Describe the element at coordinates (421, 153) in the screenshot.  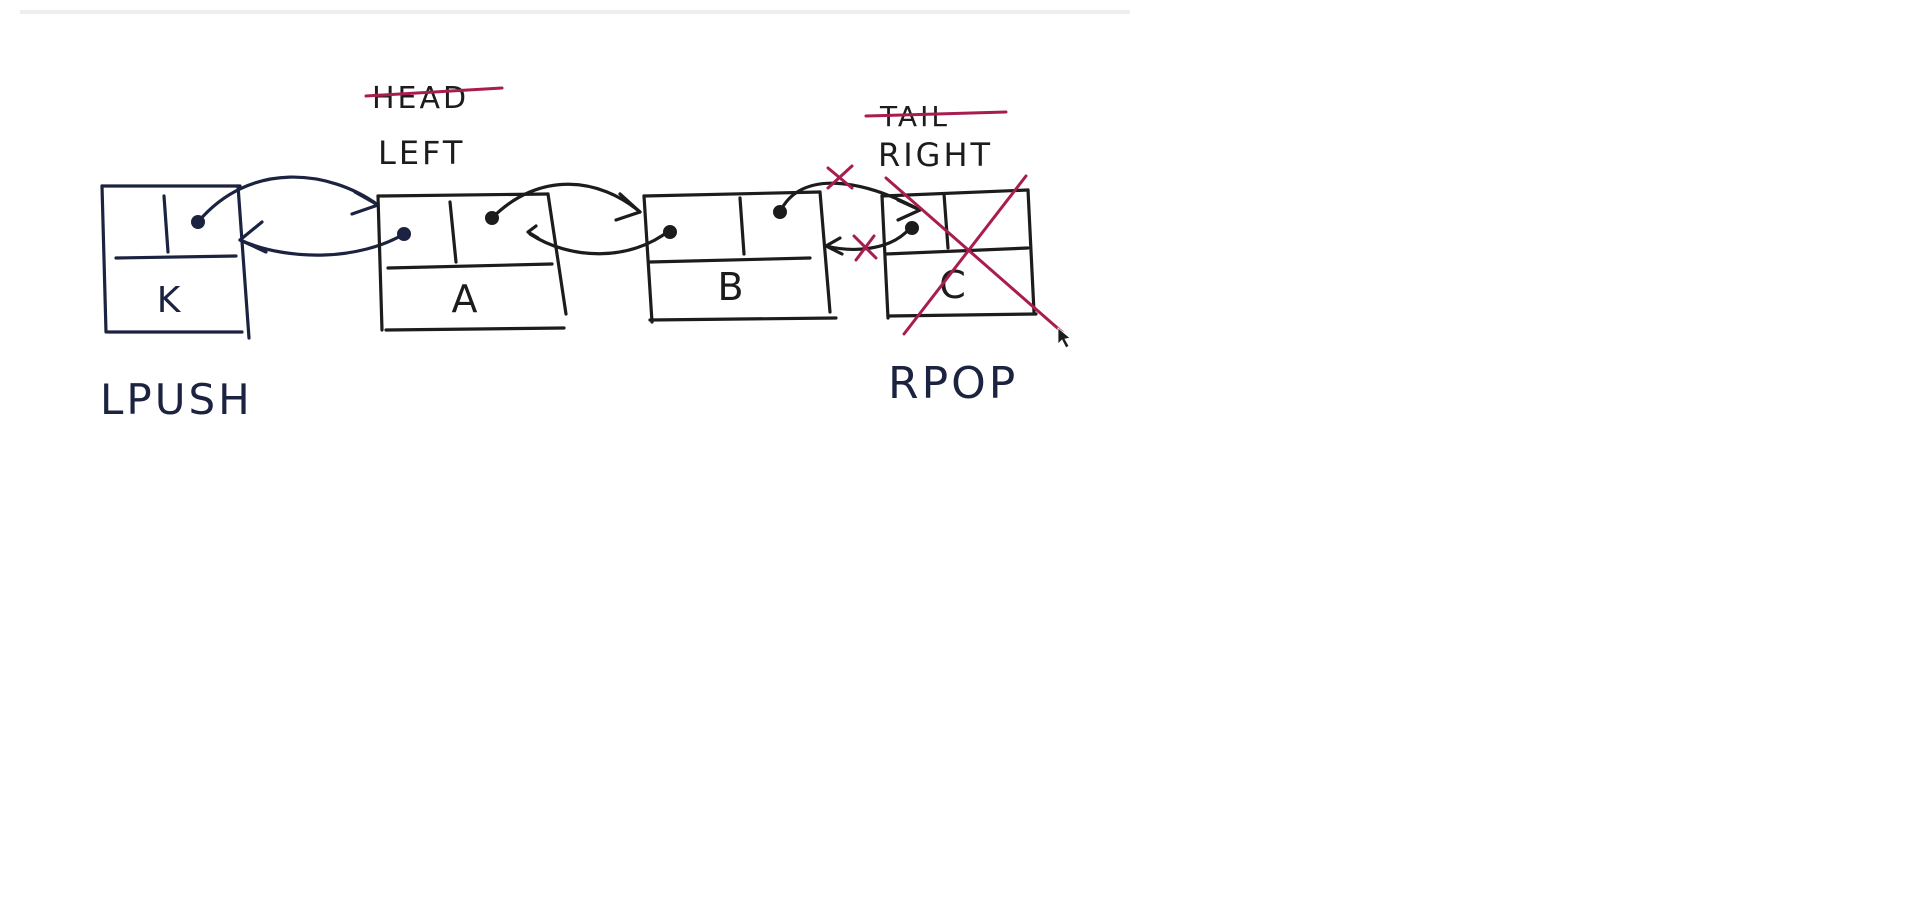
I see `left-label: LEFT` at that location.